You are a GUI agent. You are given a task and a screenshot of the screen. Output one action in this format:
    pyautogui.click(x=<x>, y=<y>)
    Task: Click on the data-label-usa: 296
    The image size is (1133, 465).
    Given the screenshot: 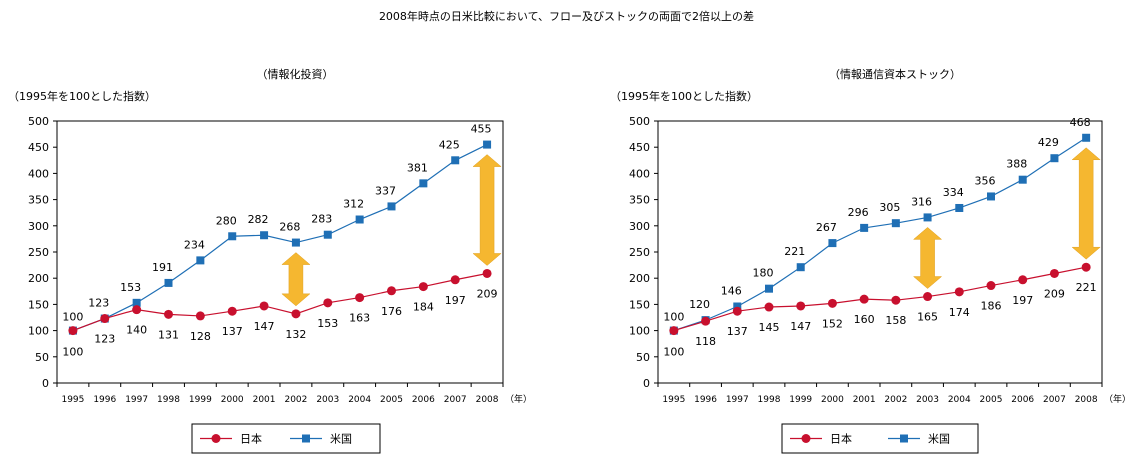 What is the action you would take?
    pyautogui.click(x=858, y=212)
    